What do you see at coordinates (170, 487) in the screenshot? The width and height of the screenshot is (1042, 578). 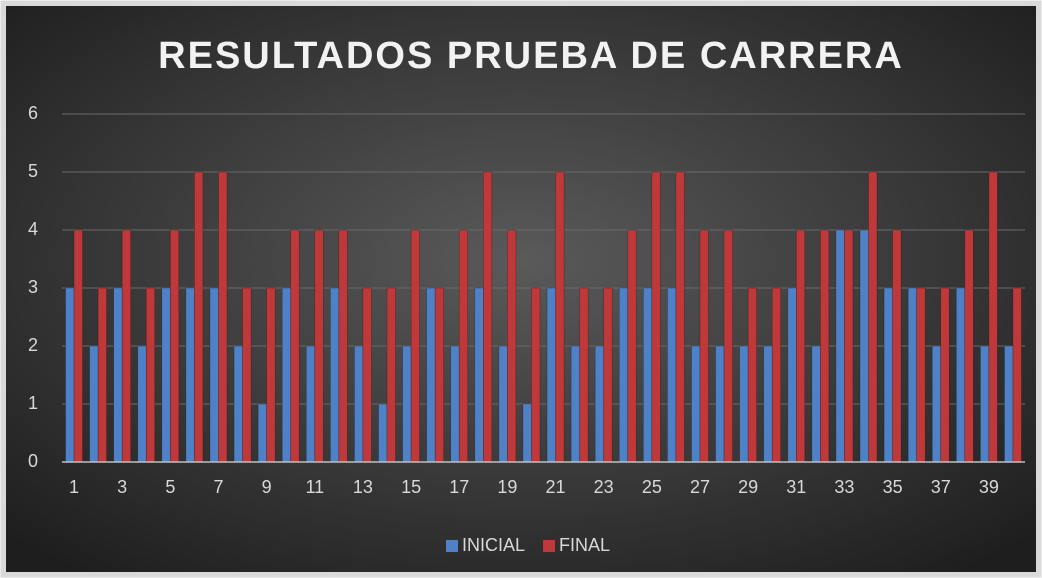 I see `x-tick-label: 5` at bounding box center [170, 487].